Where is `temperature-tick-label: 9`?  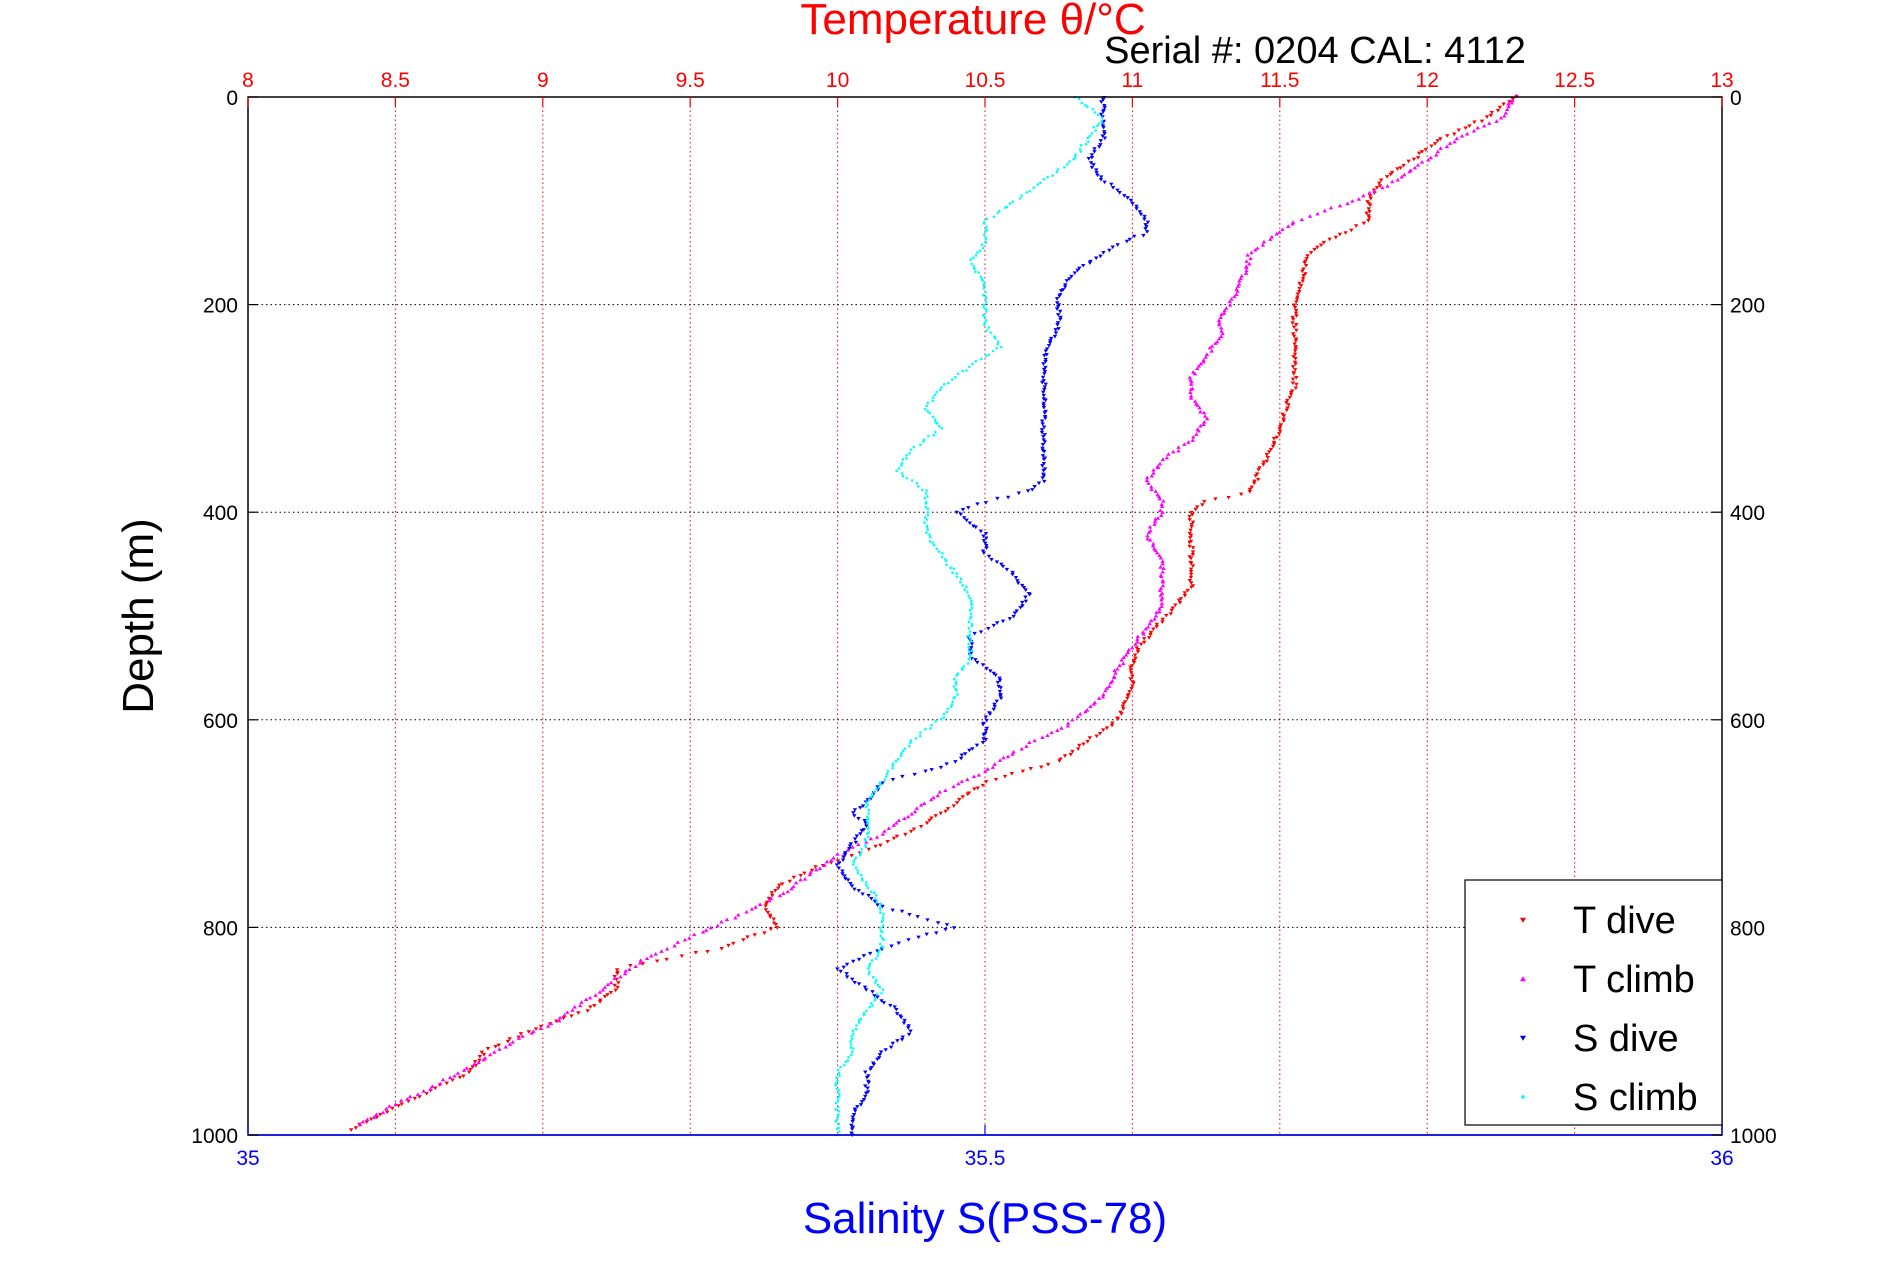
temperature-tick-label: 9 is located at coordinates (543, 80).